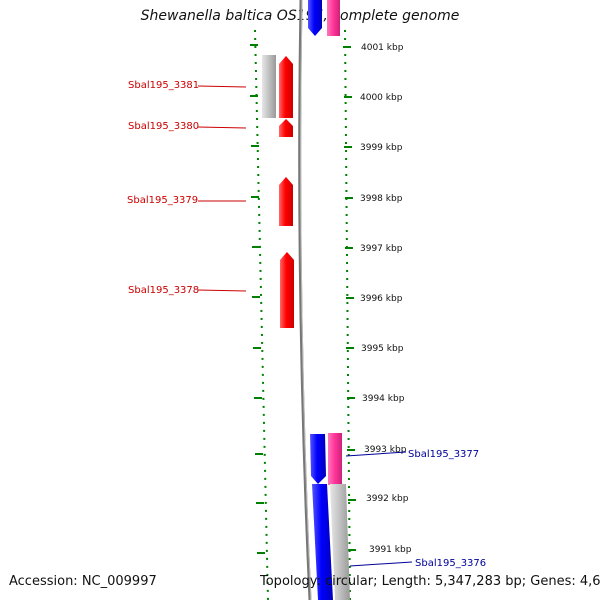 The width and height of the screenshot is (600, 600). I want to click on genome-backbone, so click(305, 300).